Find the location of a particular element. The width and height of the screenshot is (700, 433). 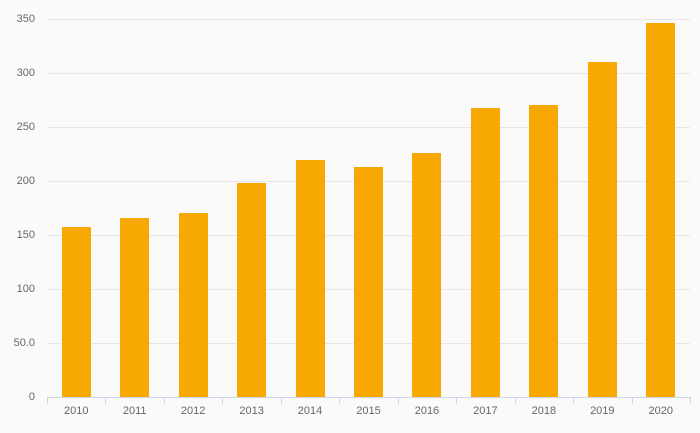

y-tick-label: 300 is located at coordinates (25, 73).